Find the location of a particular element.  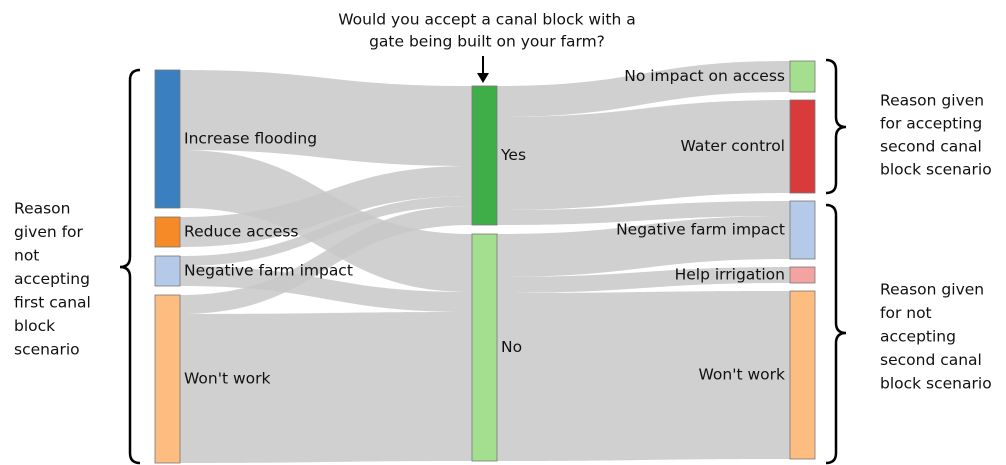

annotation-line: for not is located at coordinates (906, 313).